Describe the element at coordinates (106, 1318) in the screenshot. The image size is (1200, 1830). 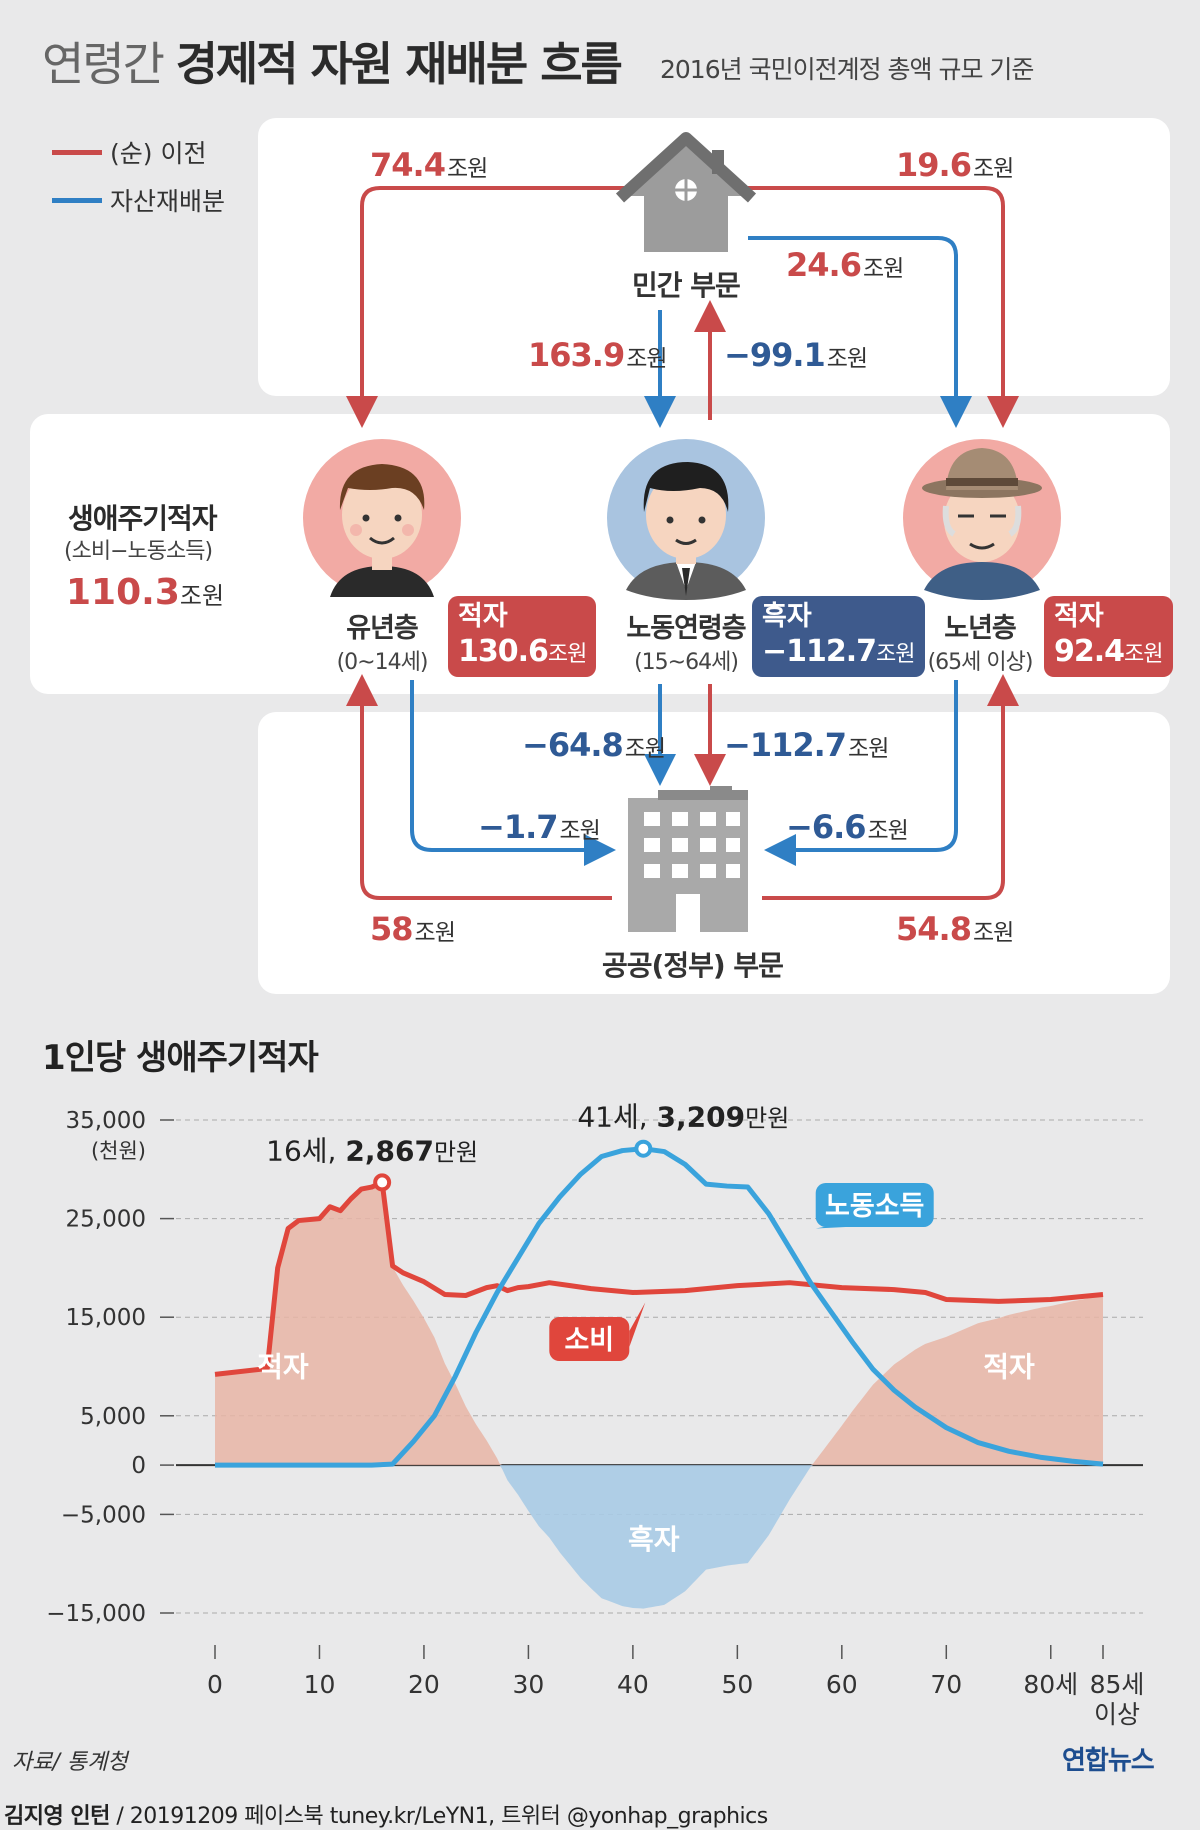
I see `y-tick-label: 15,000` at that location.